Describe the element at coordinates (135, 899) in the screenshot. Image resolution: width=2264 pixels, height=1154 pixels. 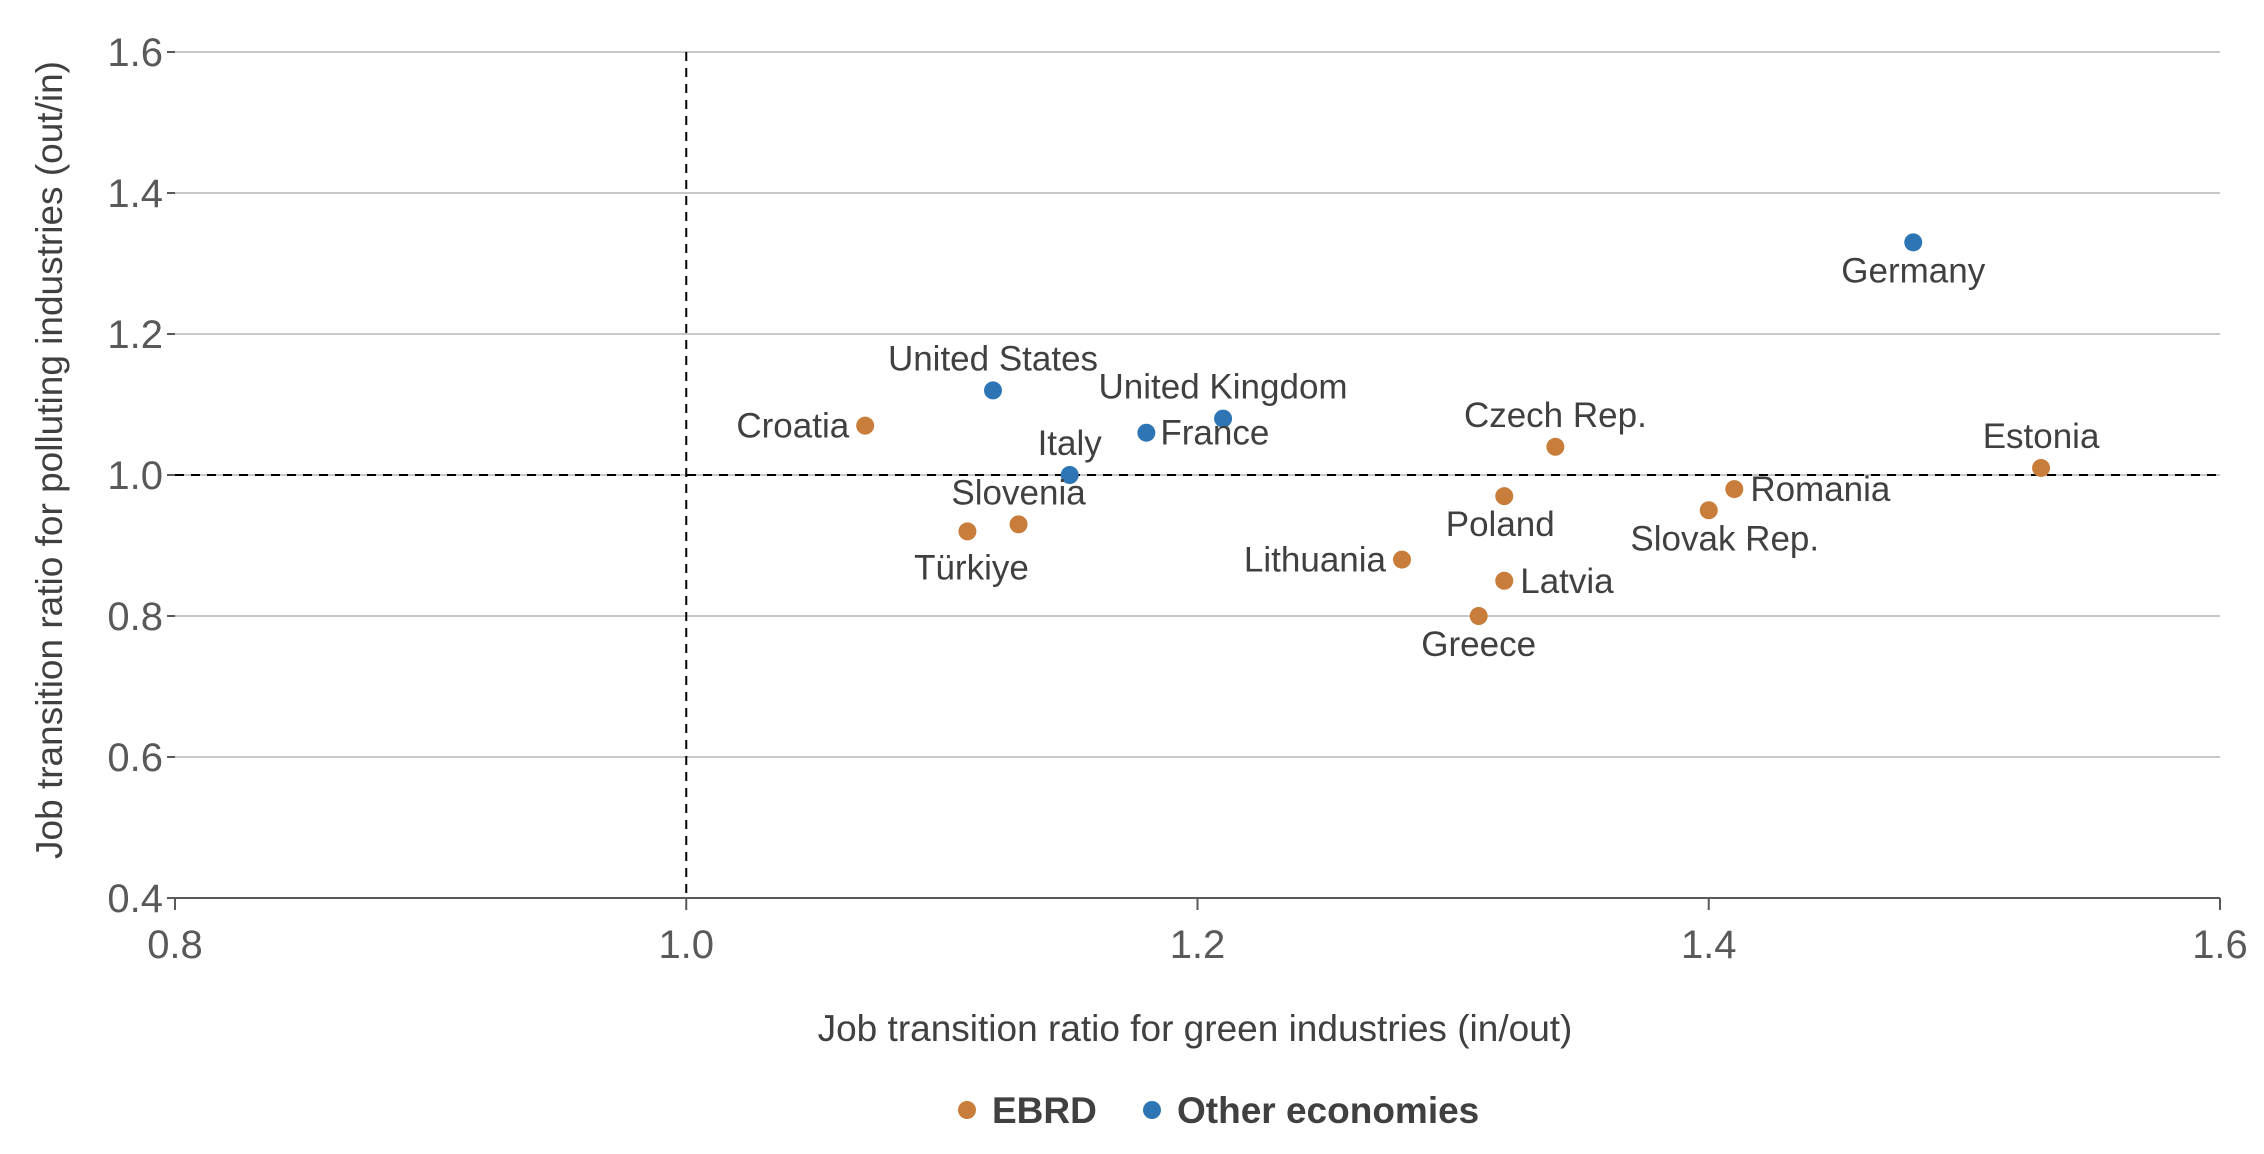
I see `y-tick-label: 0.4` at that location.